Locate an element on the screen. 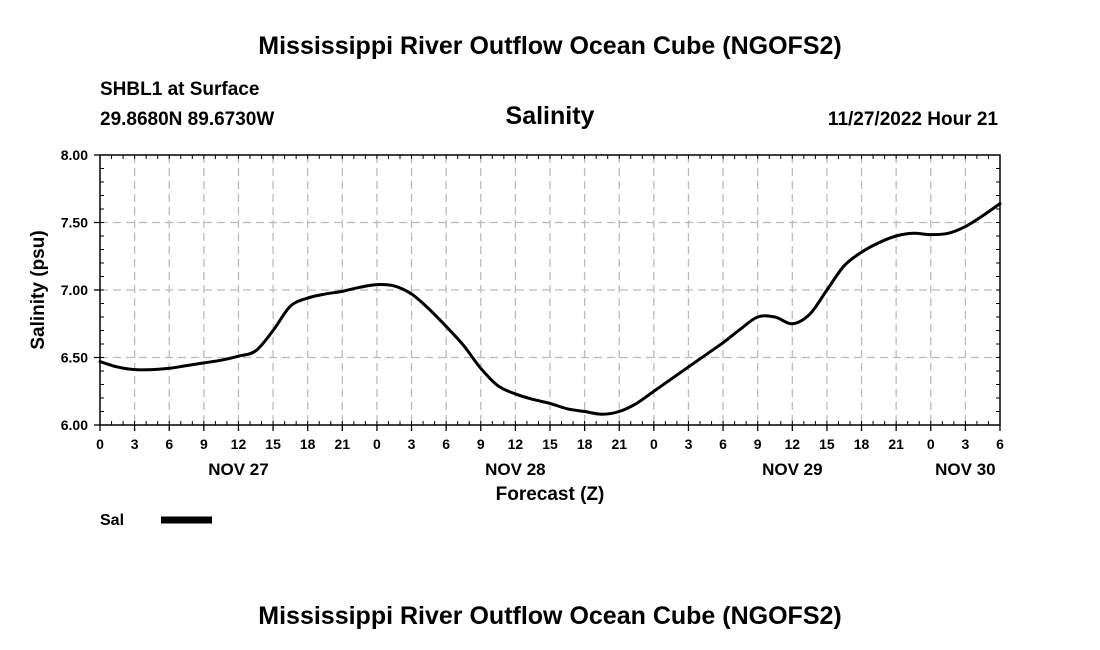  day-label: NOV 29 is located at coordinates (792, 469).